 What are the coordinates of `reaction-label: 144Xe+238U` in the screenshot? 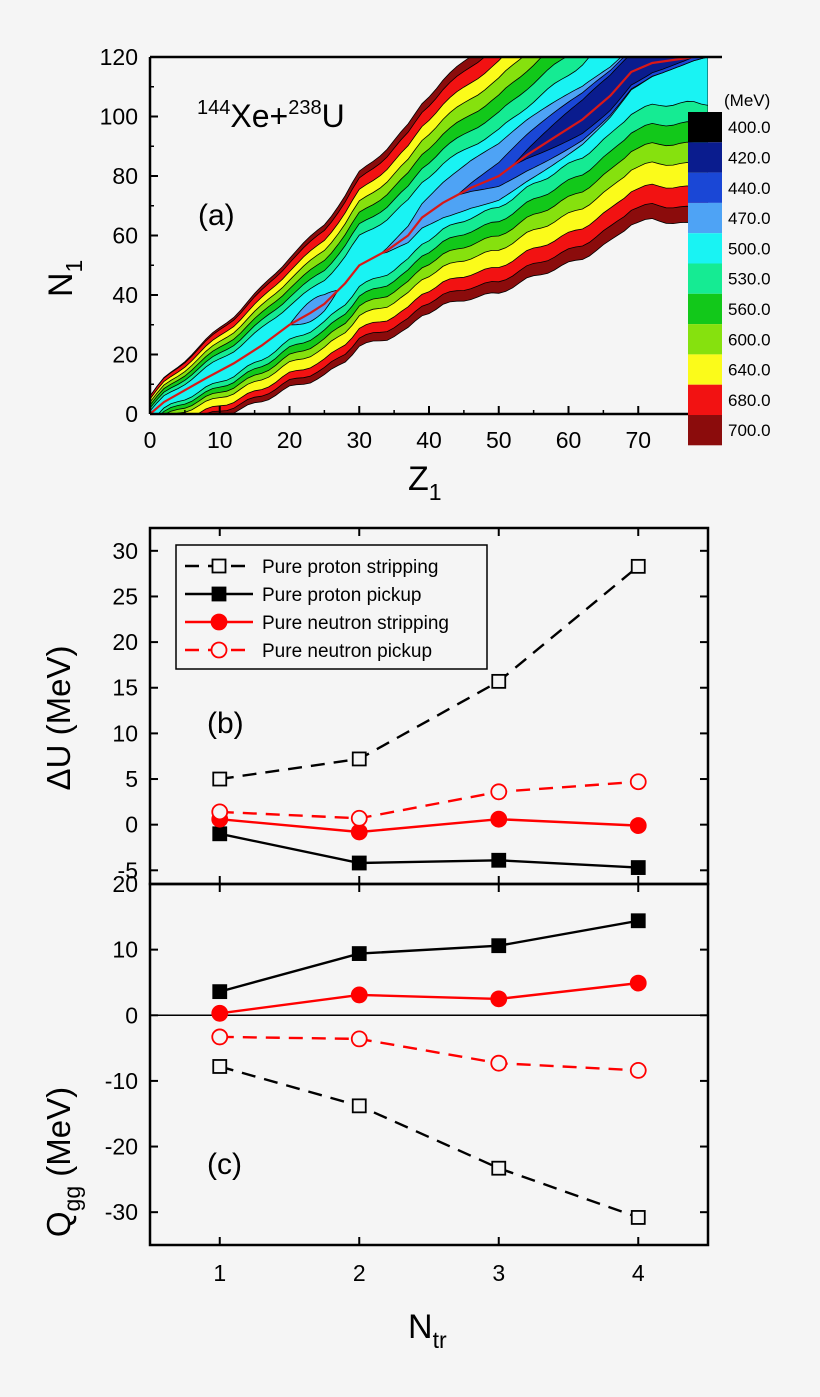 It's located at (271, 115).